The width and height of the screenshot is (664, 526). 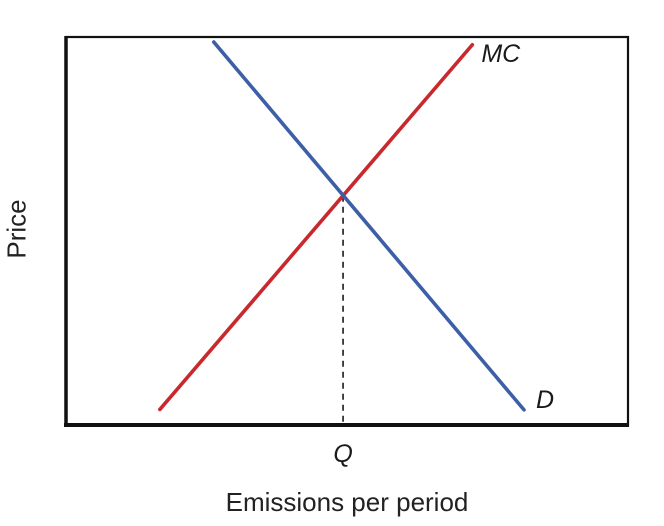 I want to click on x-axis-title: Emissions per period, so click(x=347, y=502).